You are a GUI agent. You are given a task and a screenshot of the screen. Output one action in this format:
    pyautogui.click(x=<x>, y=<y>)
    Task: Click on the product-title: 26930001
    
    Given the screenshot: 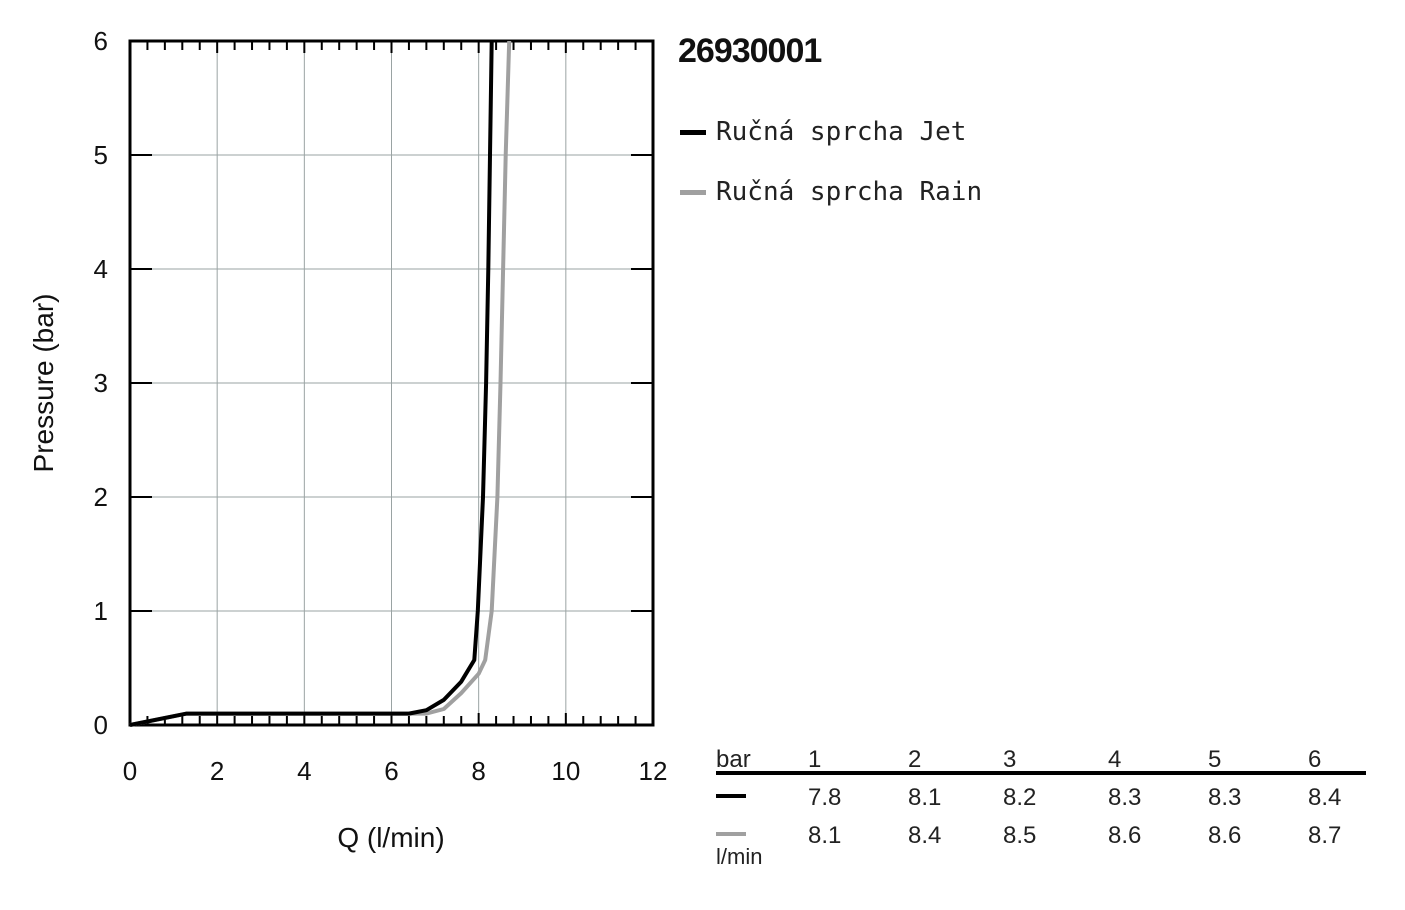 What is the action you would take?
    pyautogui.click(x=750, y=51)
    